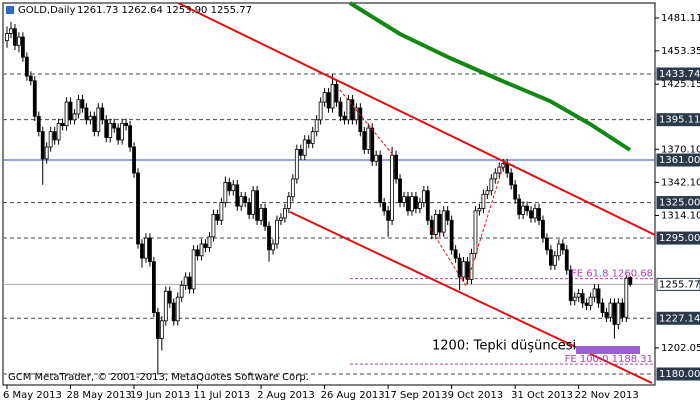  Describe the element at coordinates (680, 84) in the screenshot. I see `y-tick-label: 1425.15` at that location.